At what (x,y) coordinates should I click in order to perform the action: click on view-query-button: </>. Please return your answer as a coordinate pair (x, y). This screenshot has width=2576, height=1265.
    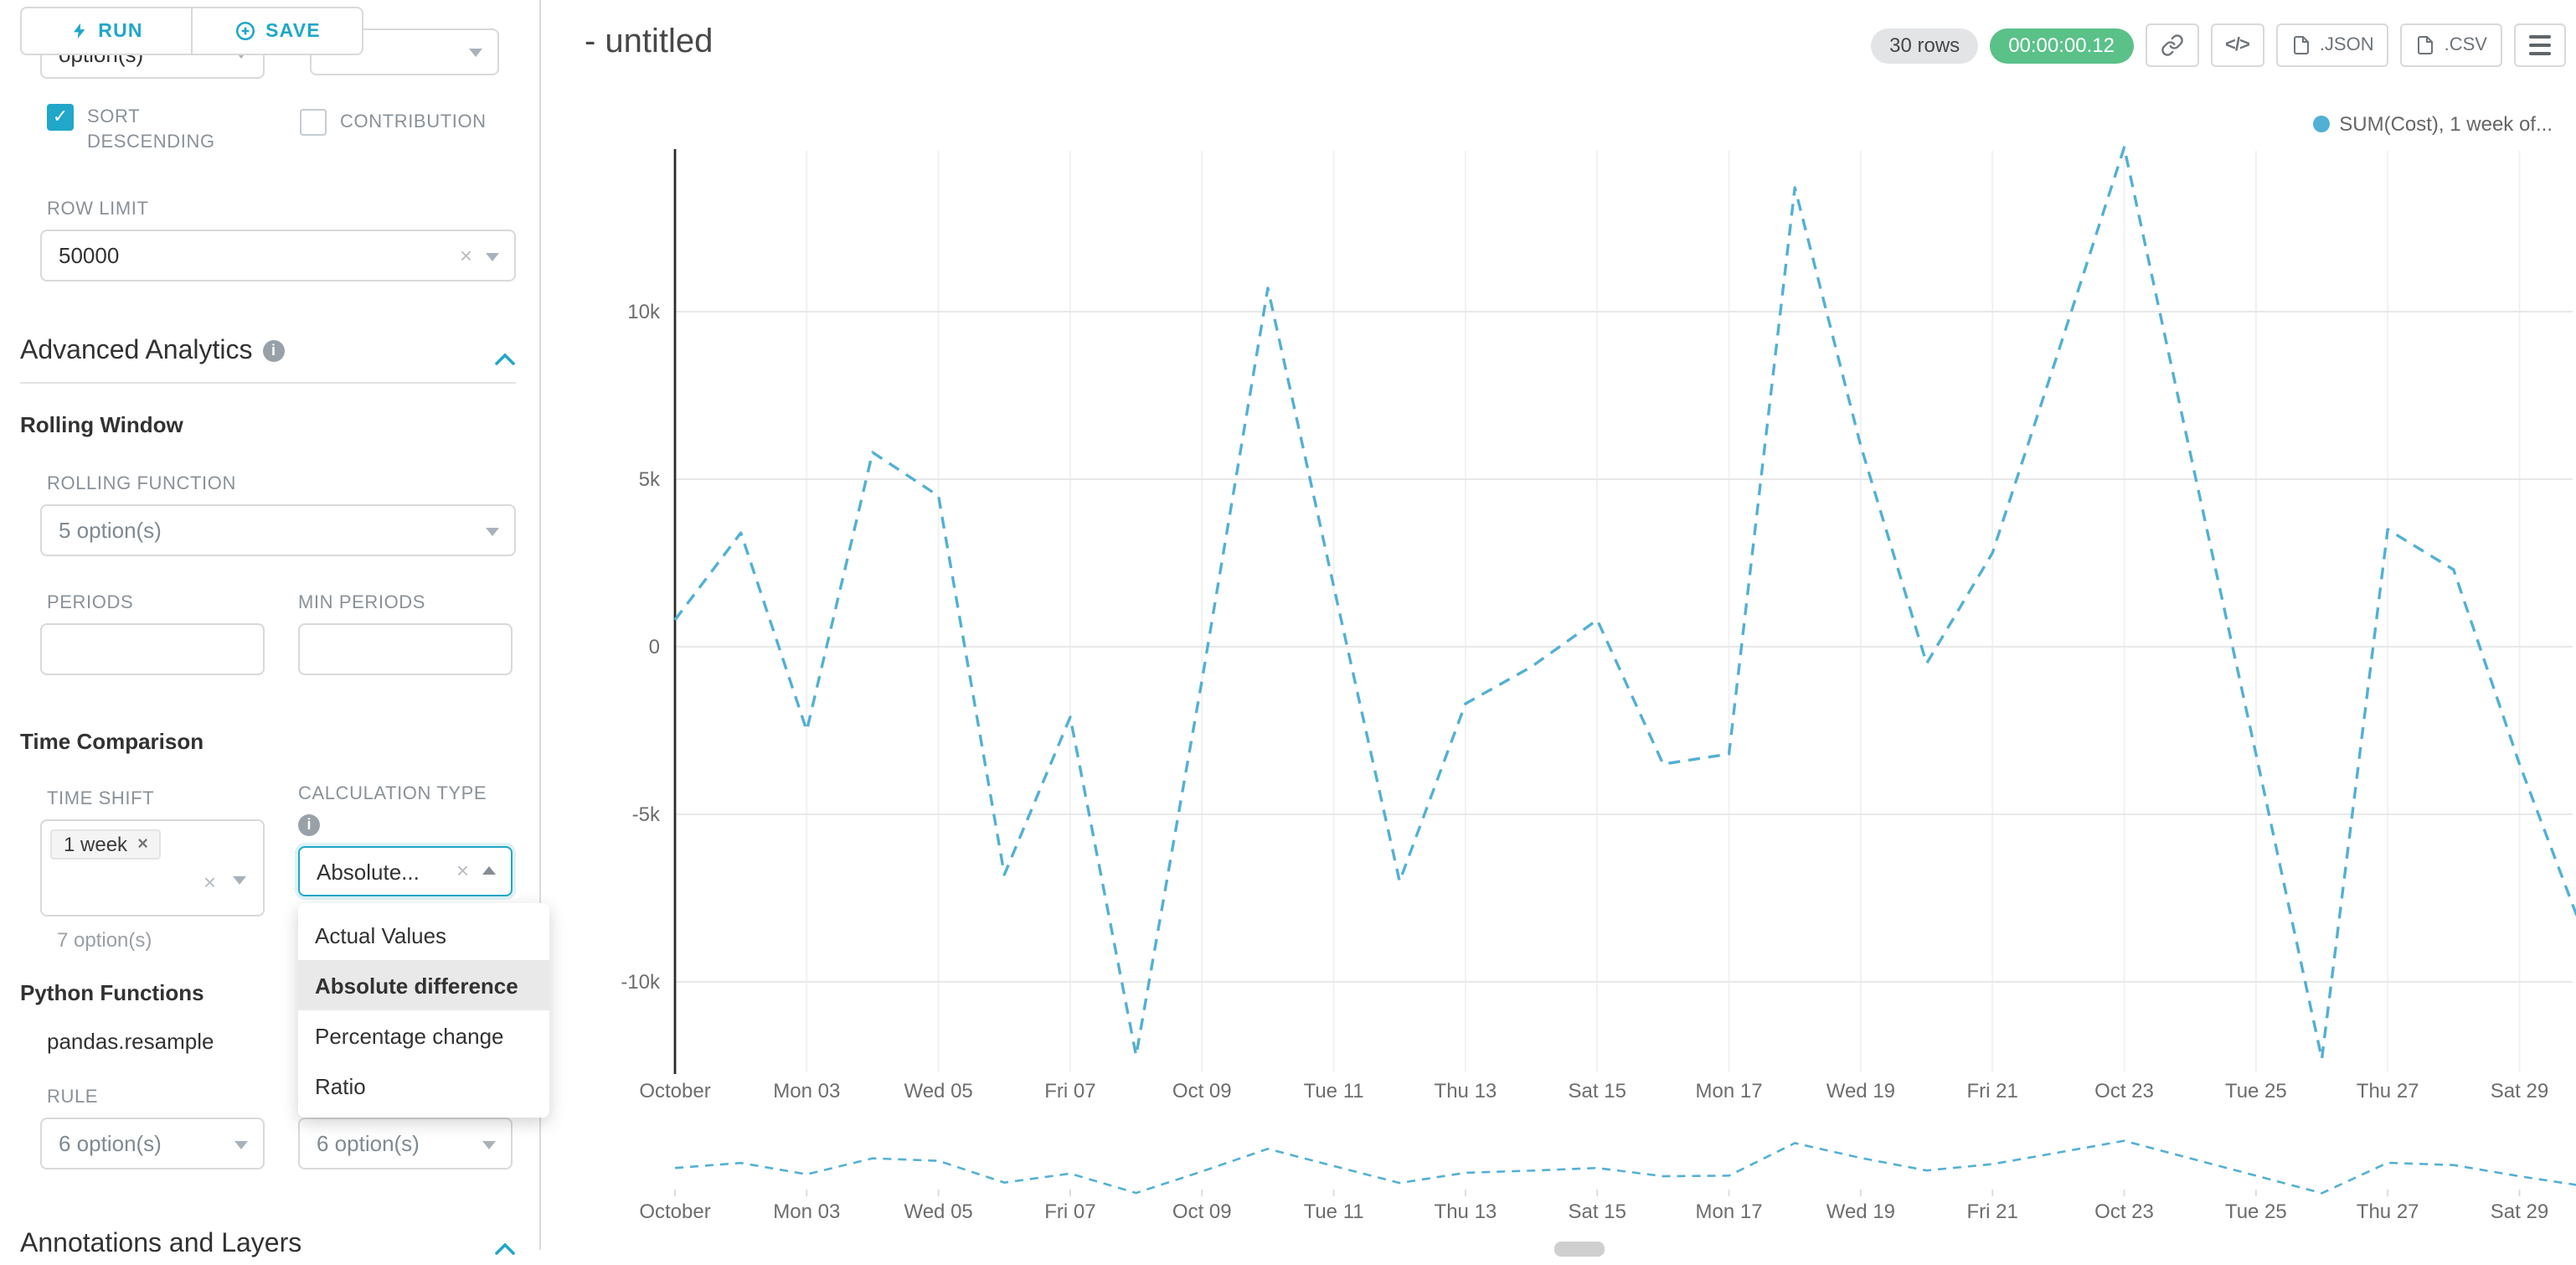
    Looking at the image, I should click on (2237, 45).